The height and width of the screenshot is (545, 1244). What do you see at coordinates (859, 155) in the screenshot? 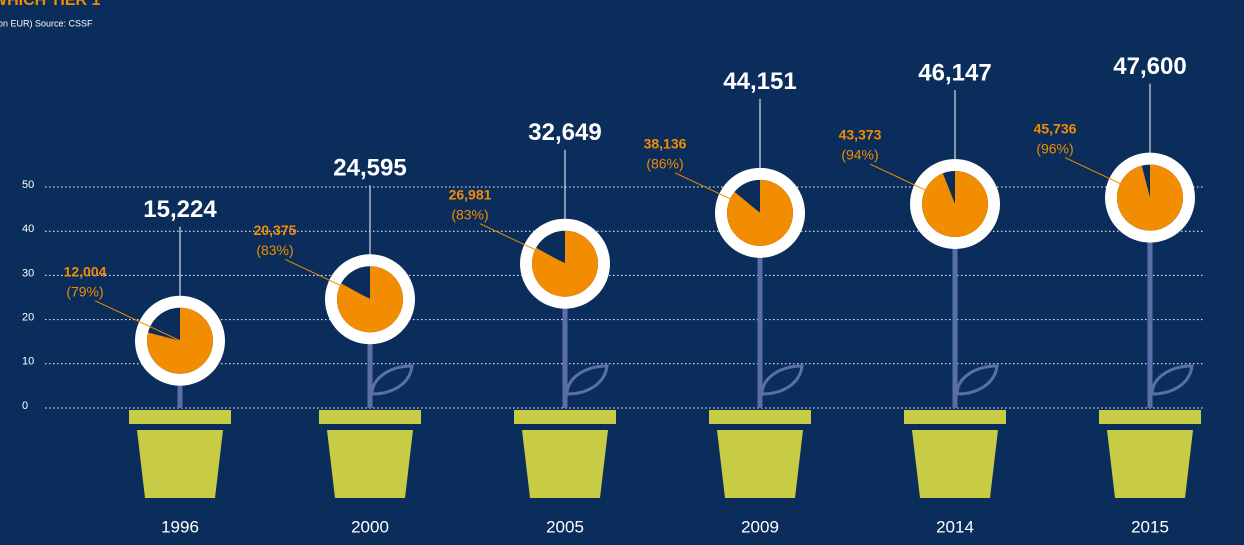
I see `tier1-share-label: (94%)` at bounding box center [859, 155].